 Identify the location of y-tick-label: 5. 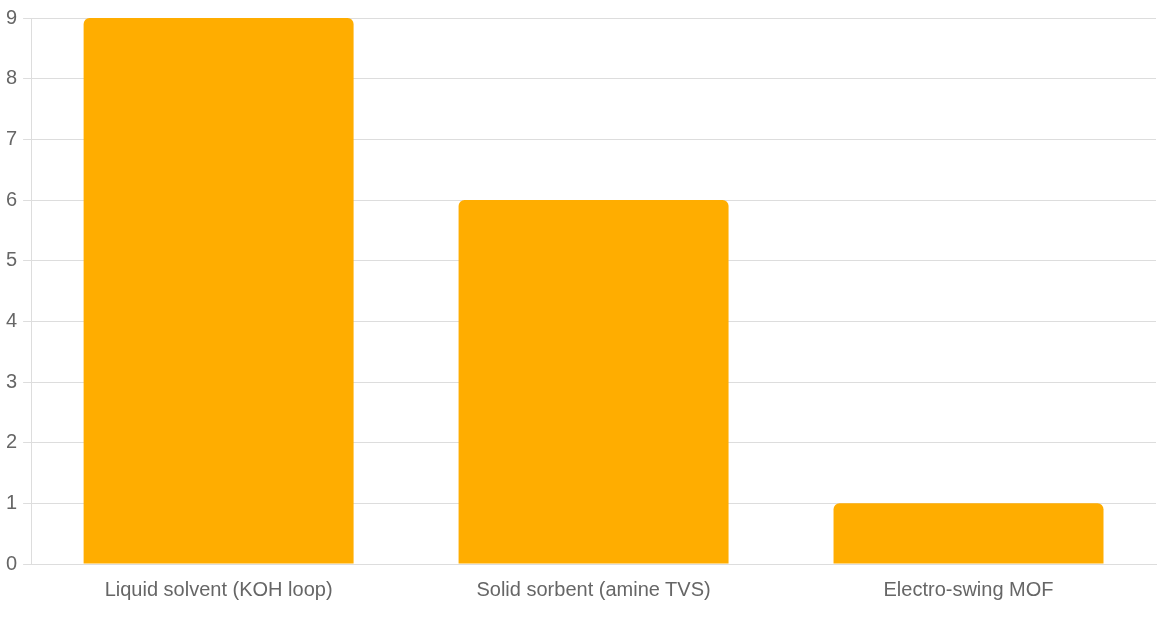
(12, 259).